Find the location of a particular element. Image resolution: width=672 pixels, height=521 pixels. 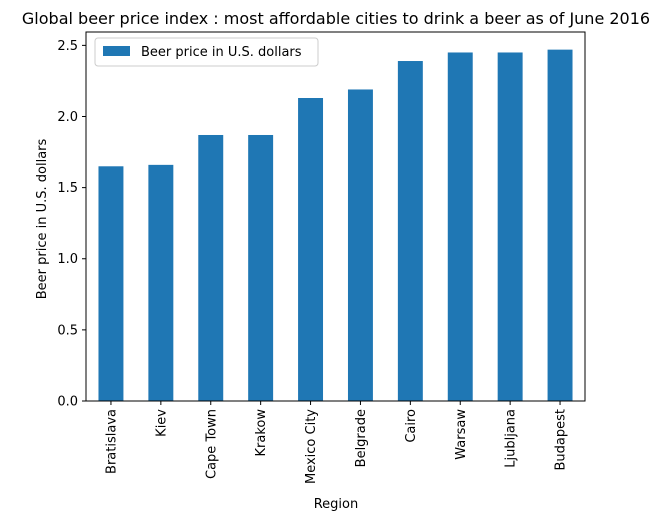

y-tick-label: 0.0 is located at coordinates (67, 402).